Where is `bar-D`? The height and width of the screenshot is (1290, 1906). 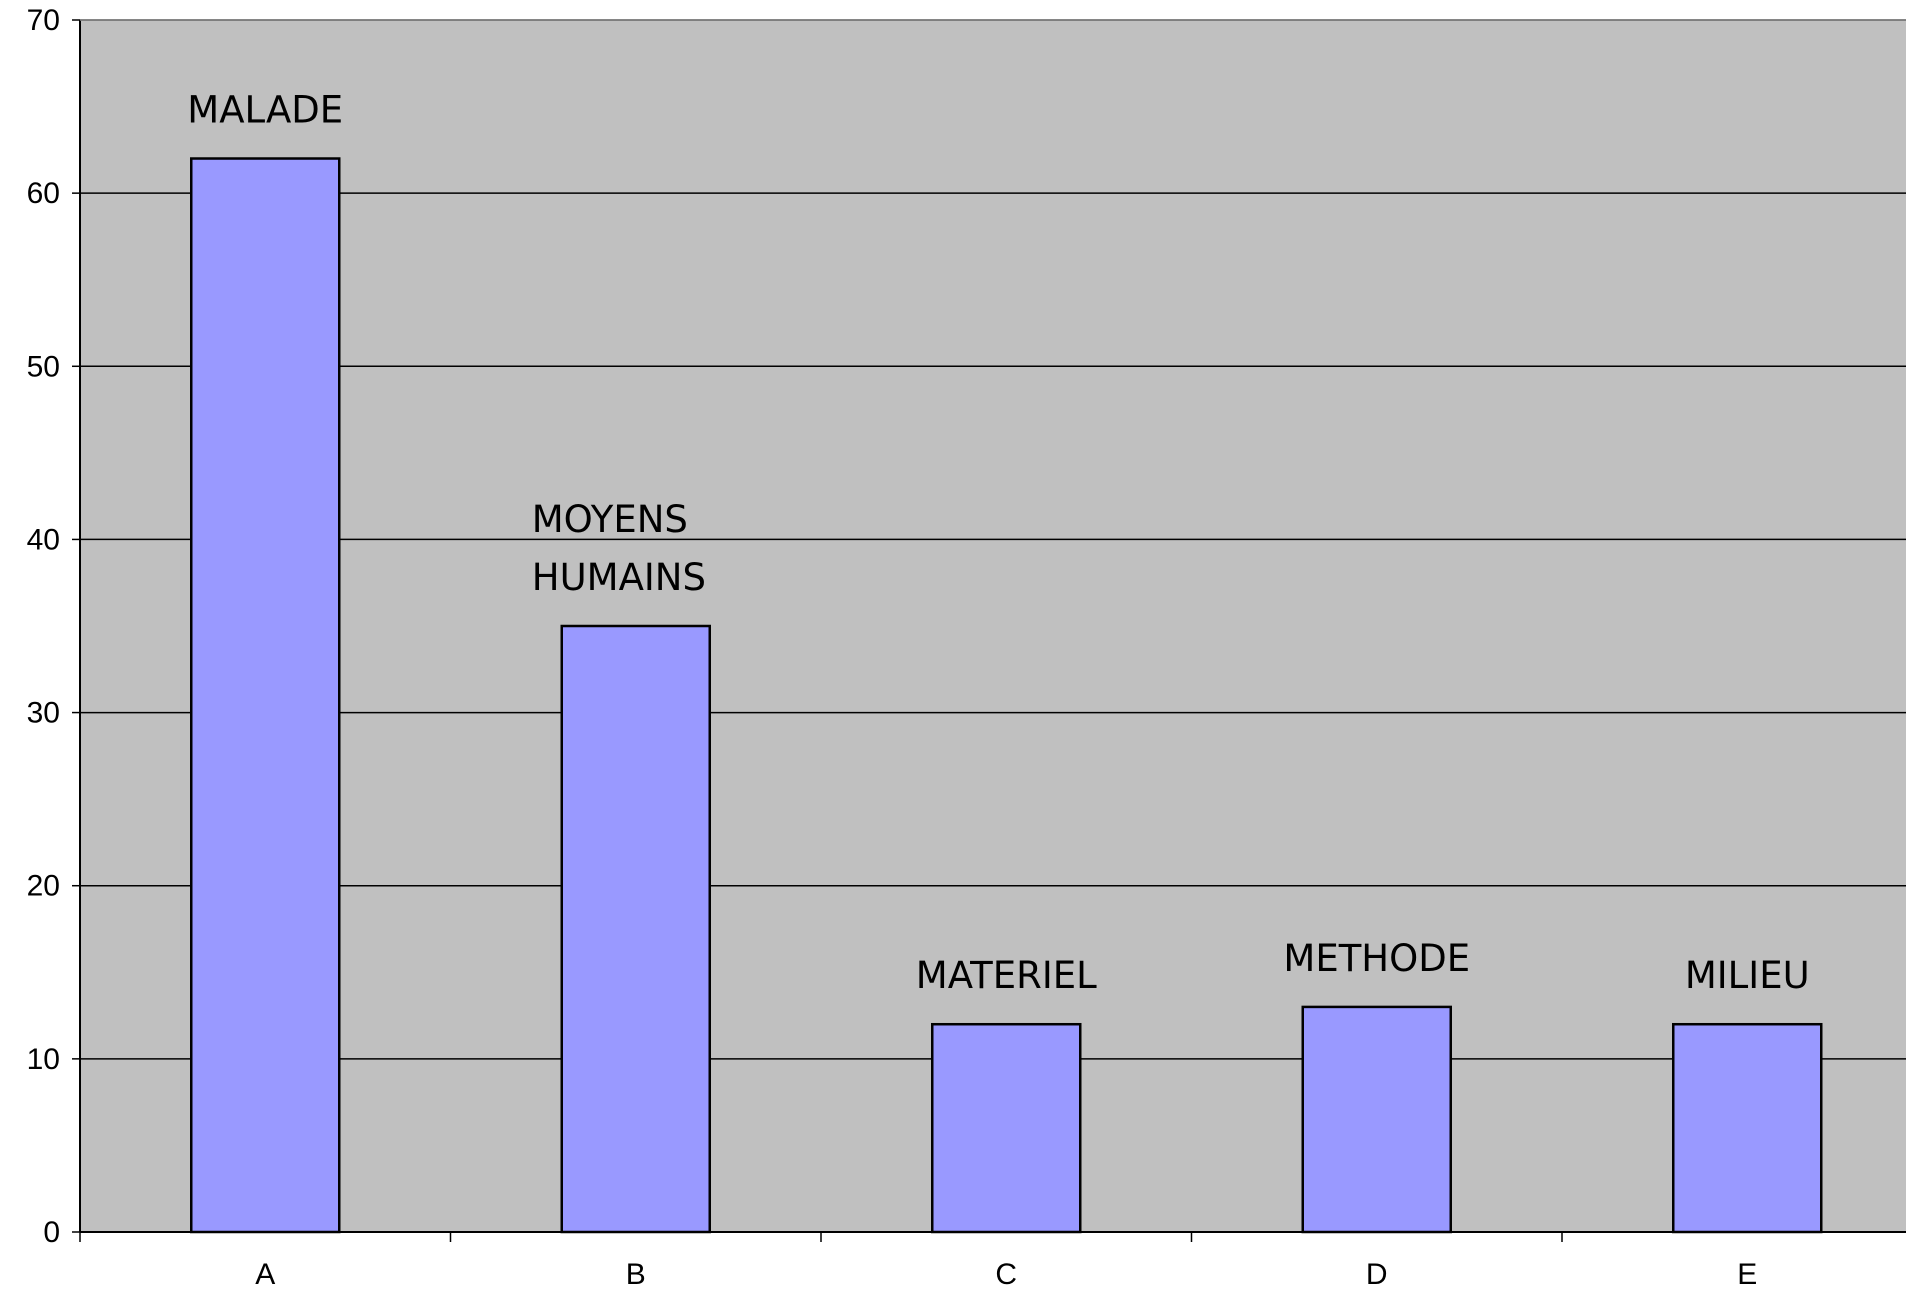
bar-D is located at coordinates (1376, 1119).